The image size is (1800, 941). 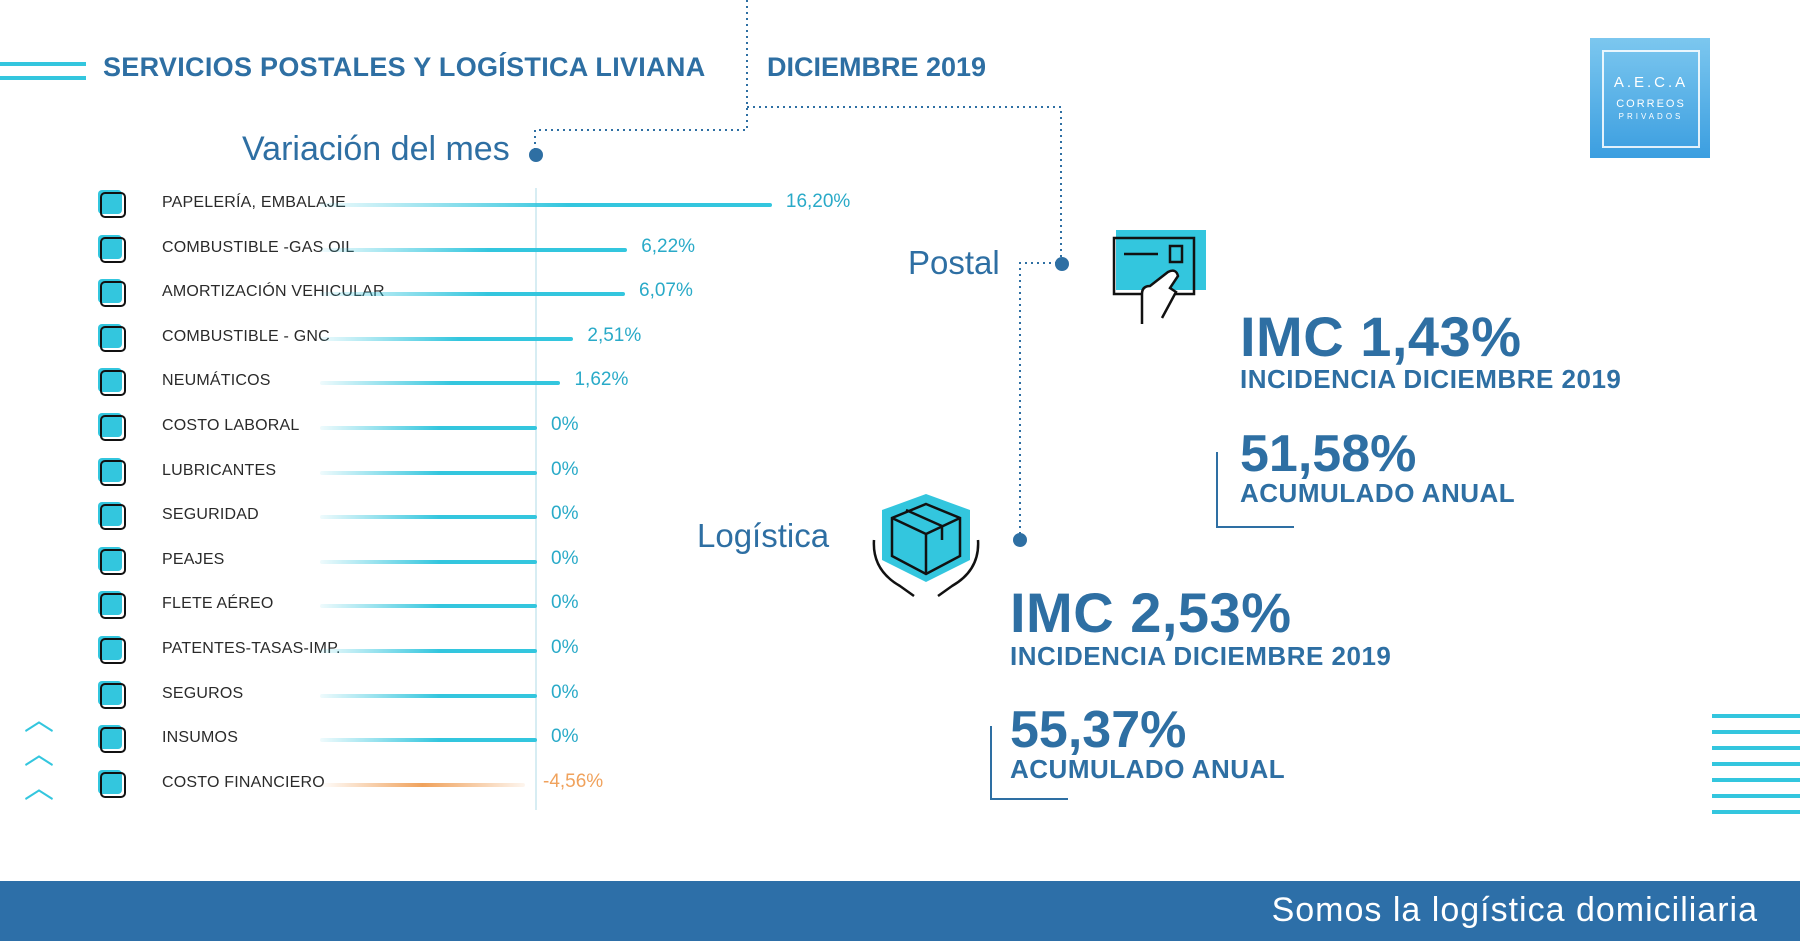 I want to click on page-date: DICIEMBRE 2019, so click(x=877, y=67).